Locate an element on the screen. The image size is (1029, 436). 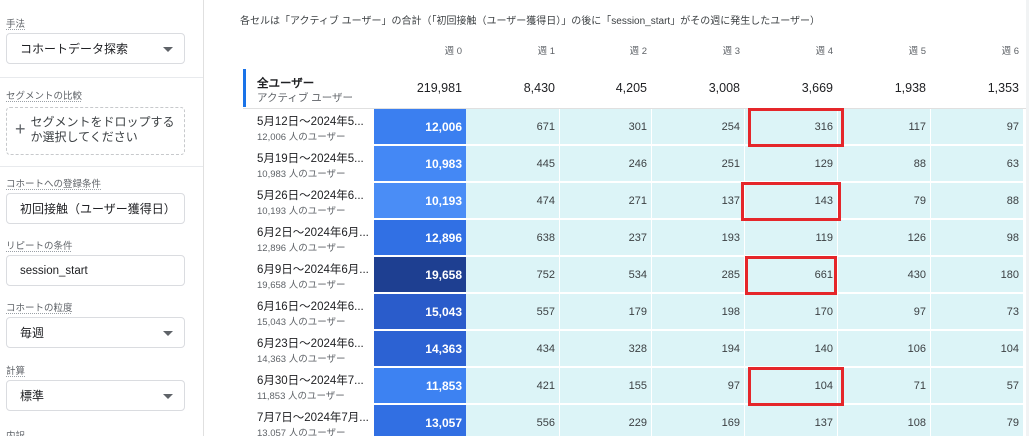
retention-cell: 430 is located at coordinates (884, 274).